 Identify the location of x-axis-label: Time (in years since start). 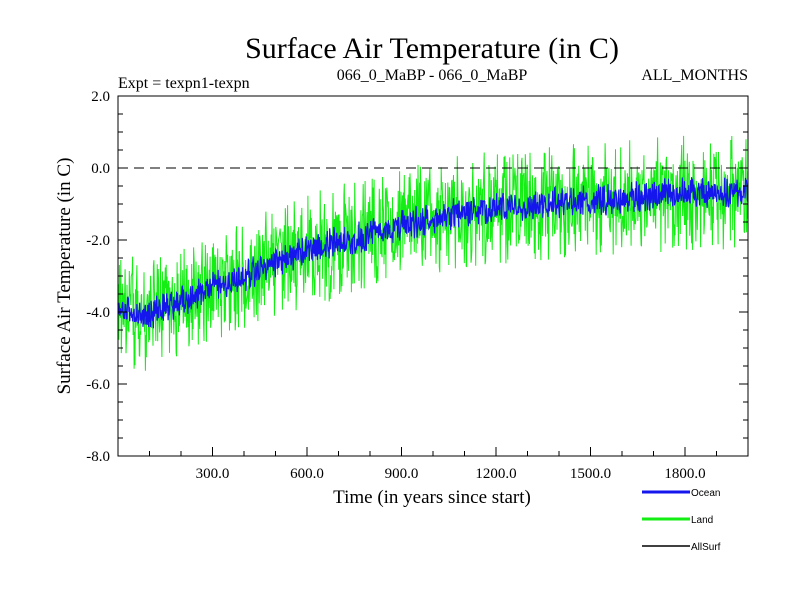
(432, 497).